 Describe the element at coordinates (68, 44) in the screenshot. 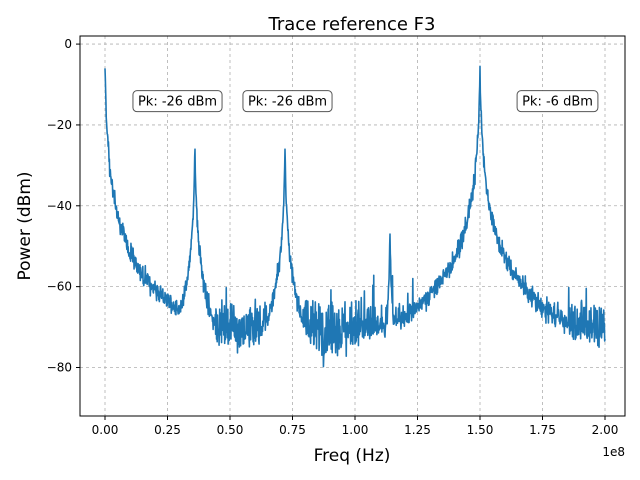

I see `y-tick-label: 0` at that location.